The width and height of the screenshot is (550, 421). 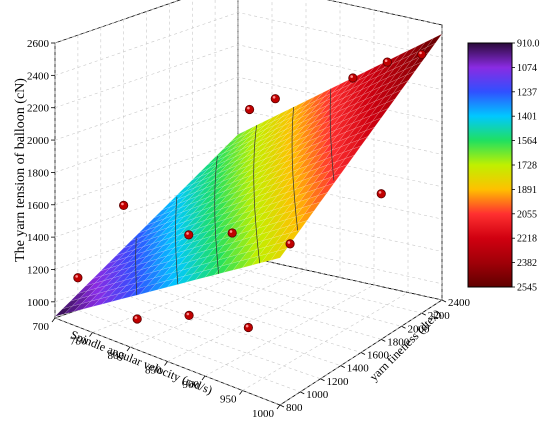 What do you see at coordinates (378, 356) in the screenshot?
I see `y-tick-label: 1600` at bounding box center [378, 356].